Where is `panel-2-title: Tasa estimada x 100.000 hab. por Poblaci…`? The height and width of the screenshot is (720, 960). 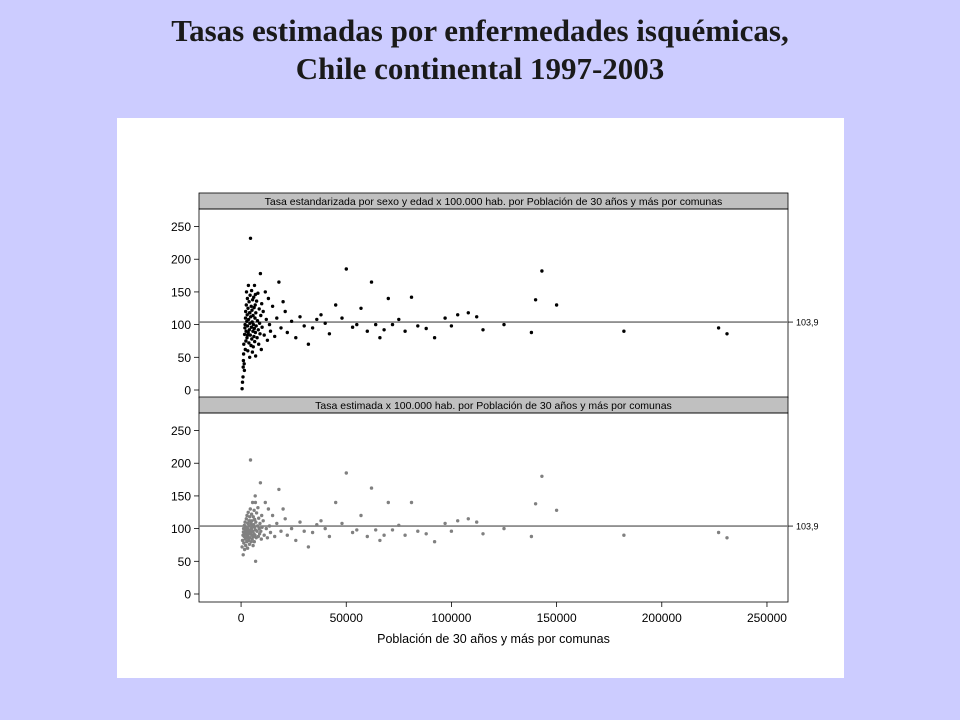 panel-2-title: Tasa estimada x 100.000 hab. por Poblaci… is located at coordinates (493, 406).